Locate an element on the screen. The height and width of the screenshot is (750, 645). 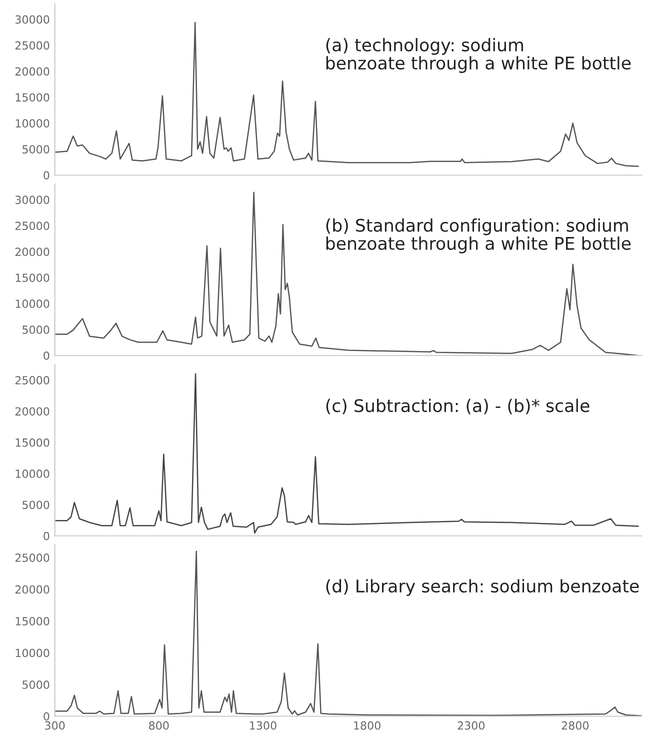
annotation: (a) technology: sodium benzoate through a white PE bottle is located at coordinates (478, 55).